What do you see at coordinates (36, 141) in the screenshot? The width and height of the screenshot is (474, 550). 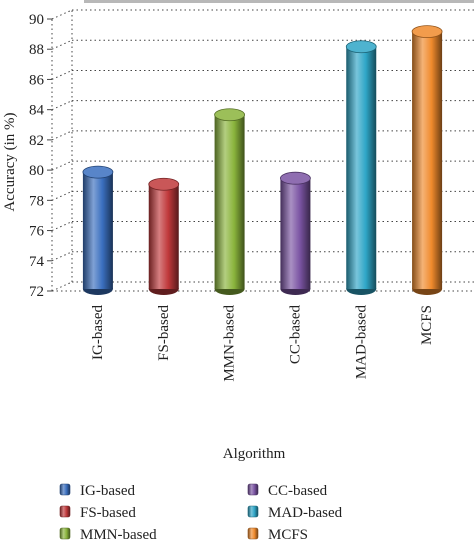 I see `y-tick-label: 82` at bounding box center [36, 141].